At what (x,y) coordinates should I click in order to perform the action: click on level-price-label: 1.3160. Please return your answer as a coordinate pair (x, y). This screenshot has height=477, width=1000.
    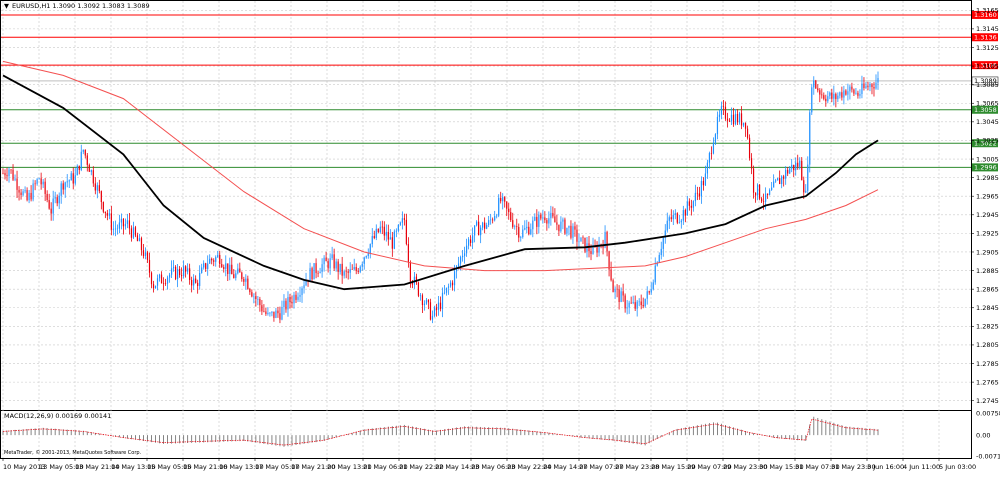
    Looking at the image, I should click on (985, 15).